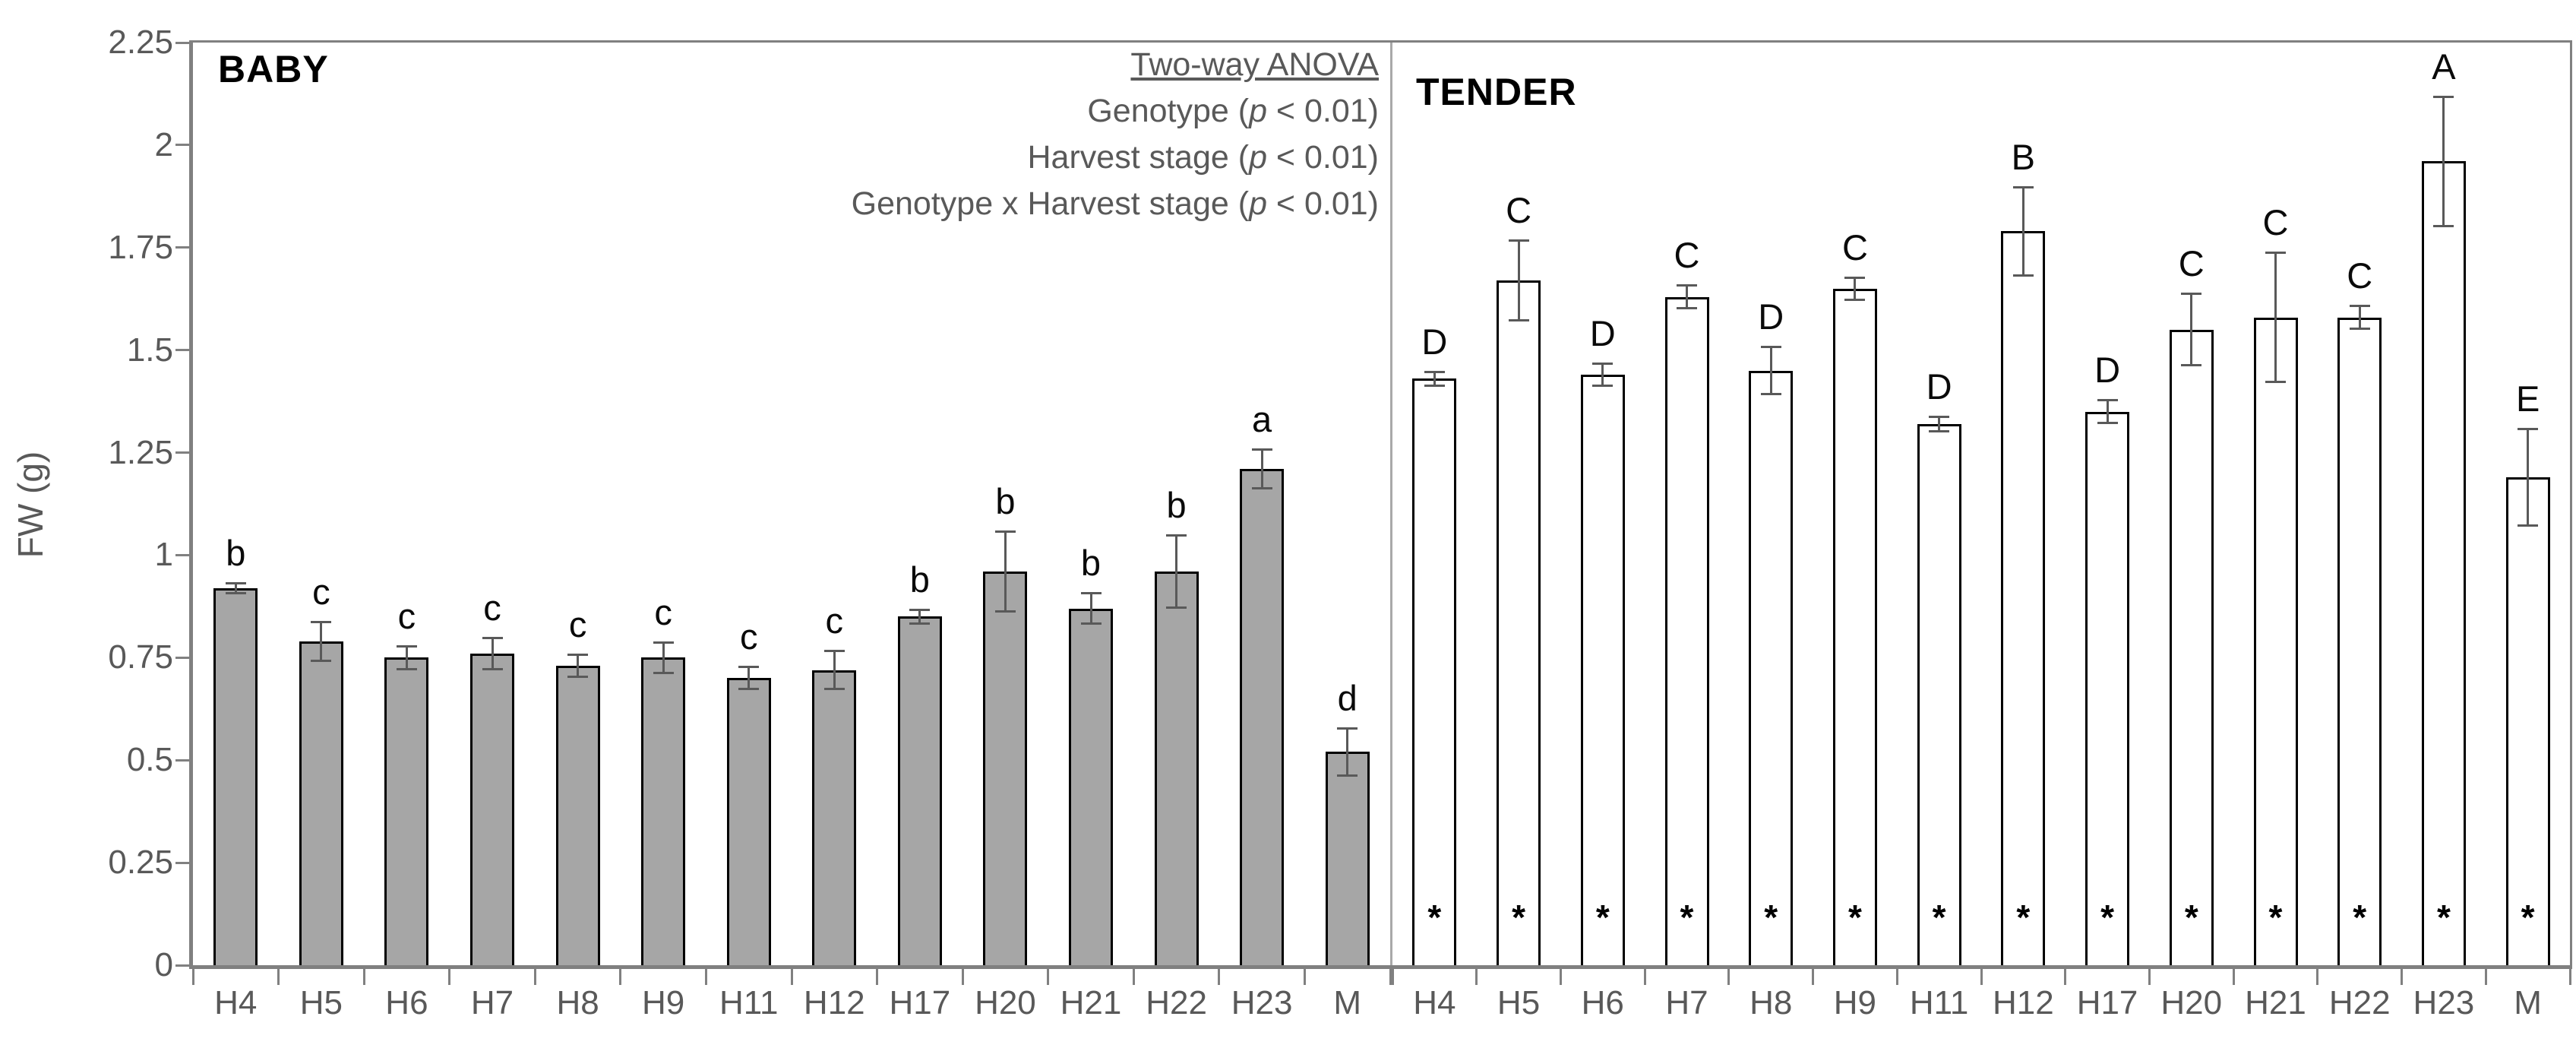 The height and width of the screenshot is (1045, 2576). What do you see at coordinates (2571, 505) in the screenshot?
I see `plot-right-border` at bounding box center [2571, 505].